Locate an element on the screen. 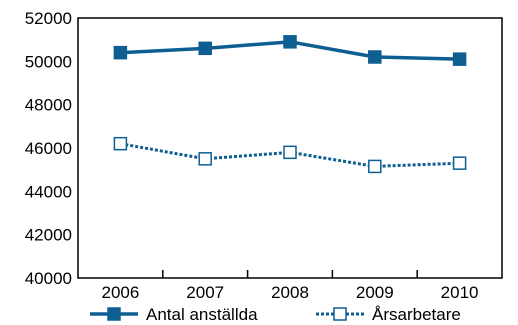 This screenshot has width=518, height=325. legend-label: Antal anställda is located at coordinates (202, 314).